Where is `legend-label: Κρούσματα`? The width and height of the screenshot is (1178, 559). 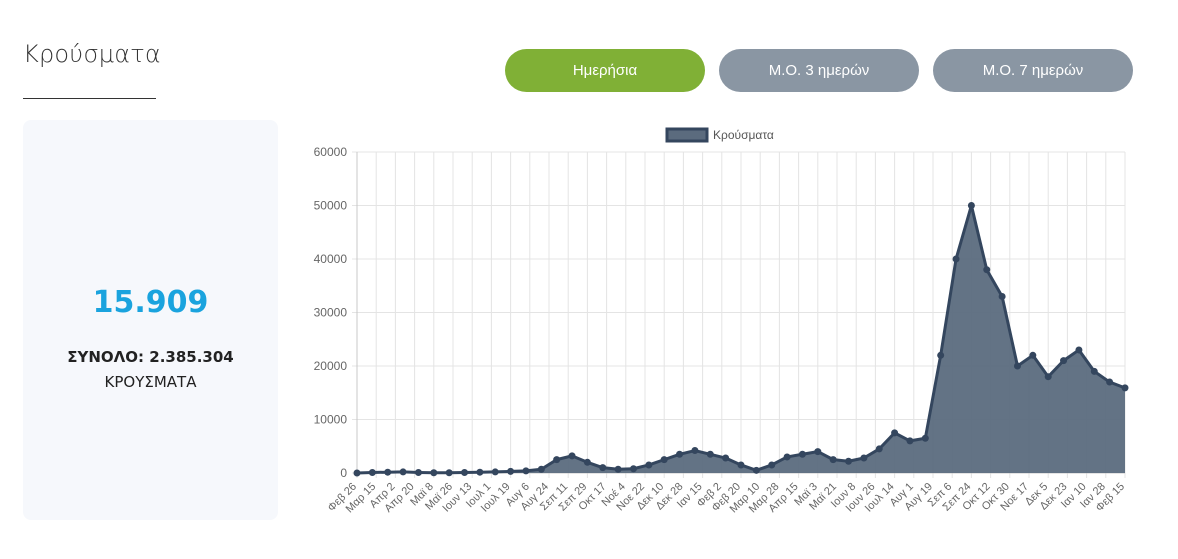
legend-label: Κρούσματα is located at coordinates (743, 135).